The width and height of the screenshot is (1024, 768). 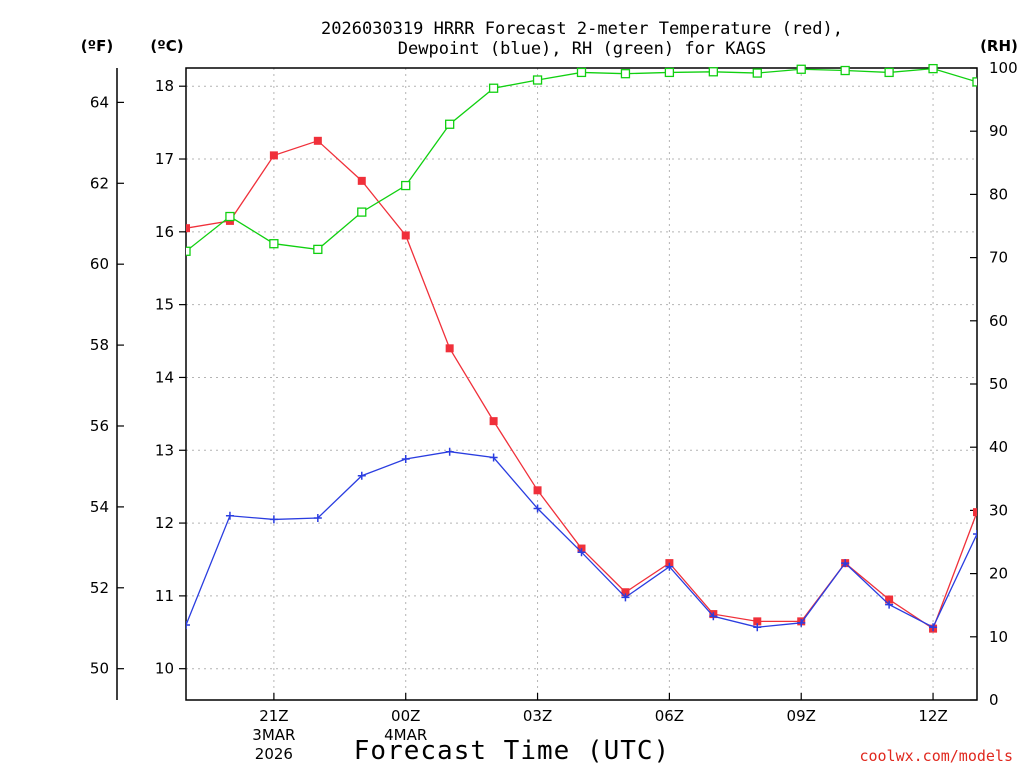 I want to click on celsius-tick-label: 13, so click(x=164, y=450).